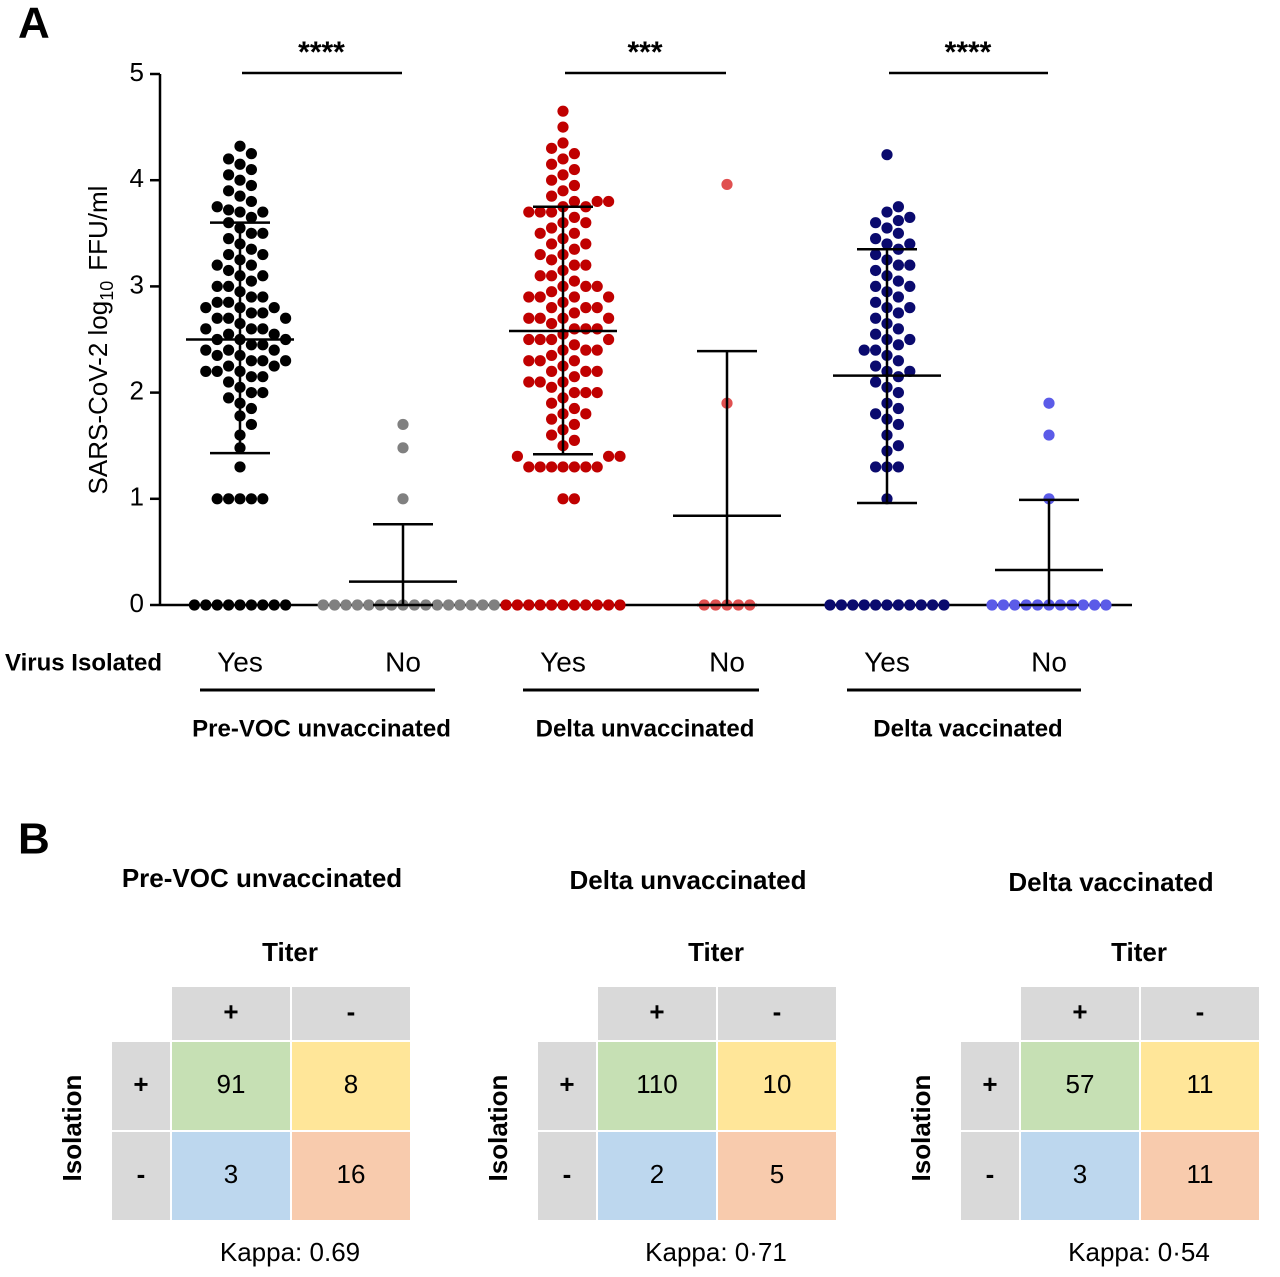  What do you see at coordinates (921, 1128) in the screenshot?
I see `row-header: Isolation` at bounding box center [921, 1128].